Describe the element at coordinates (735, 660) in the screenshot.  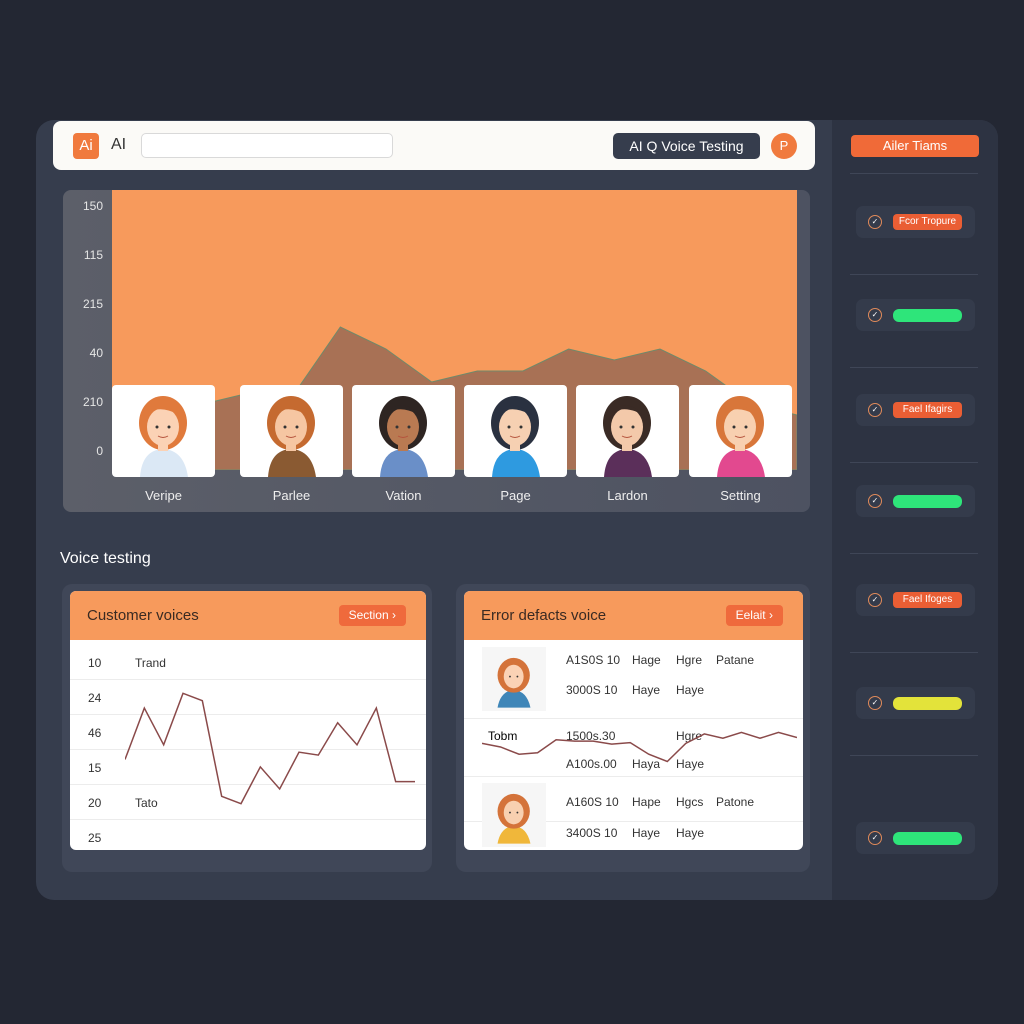
I see `cell: Patane` at that location.